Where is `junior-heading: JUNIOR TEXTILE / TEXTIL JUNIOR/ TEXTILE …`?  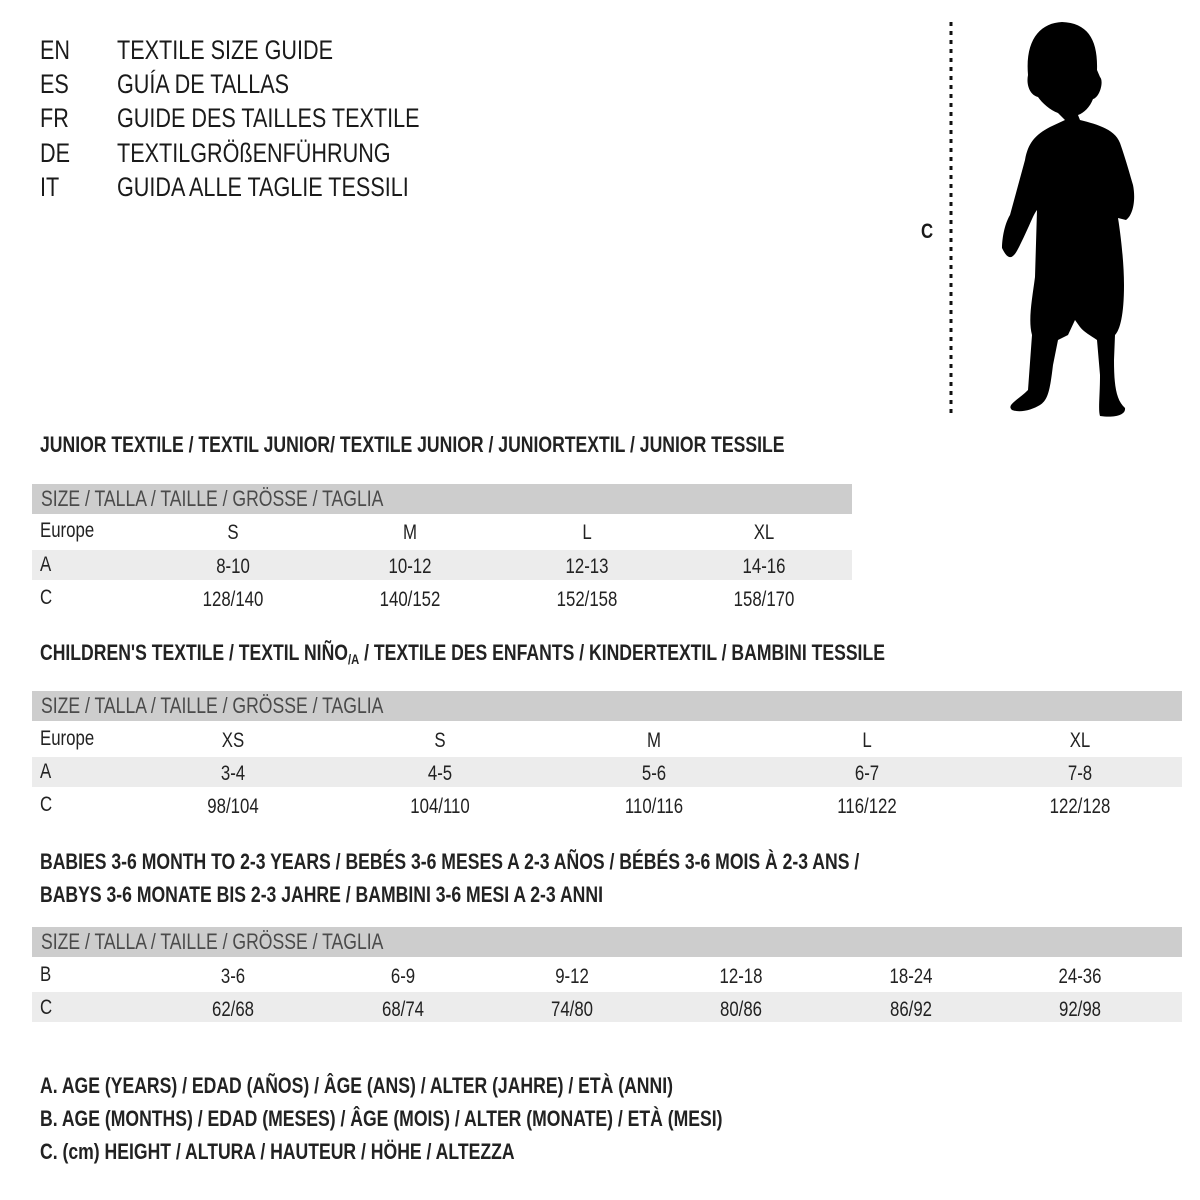 junior-heading: JUNIOR TEXTILE / TEXTIL JUNIOR/ TEXTILE … is located at coordinates (412, 444).